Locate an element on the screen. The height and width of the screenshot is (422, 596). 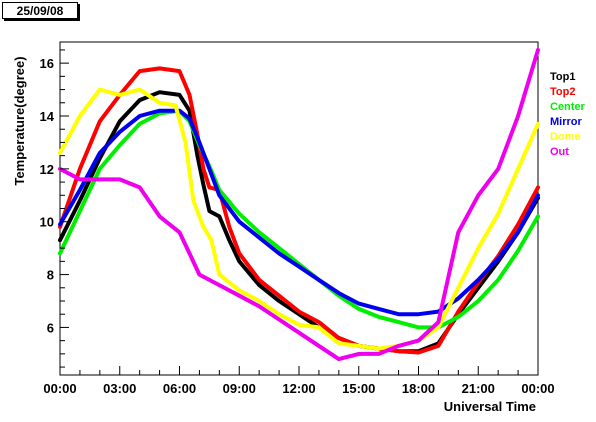
y-tick-label: 10 is located at coordinates (47, 222).